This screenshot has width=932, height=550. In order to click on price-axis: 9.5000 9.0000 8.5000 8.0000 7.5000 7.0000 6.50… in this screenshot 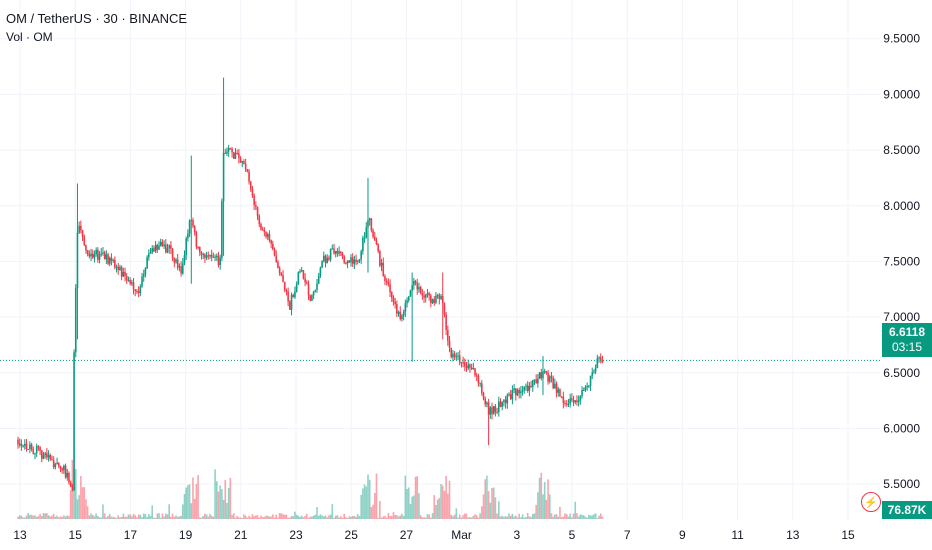, I will do `click(901, 261)`.